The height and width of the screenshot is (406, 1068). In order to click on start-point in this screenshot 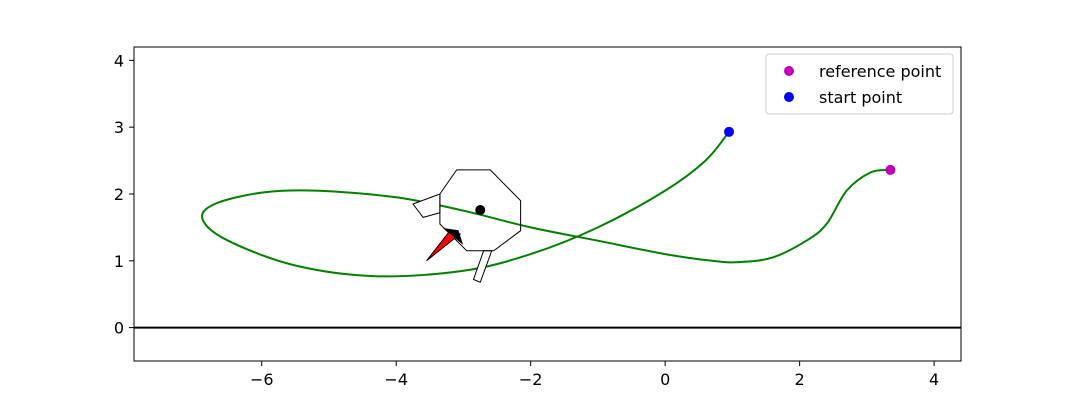, I will do `click(729, 131)`.